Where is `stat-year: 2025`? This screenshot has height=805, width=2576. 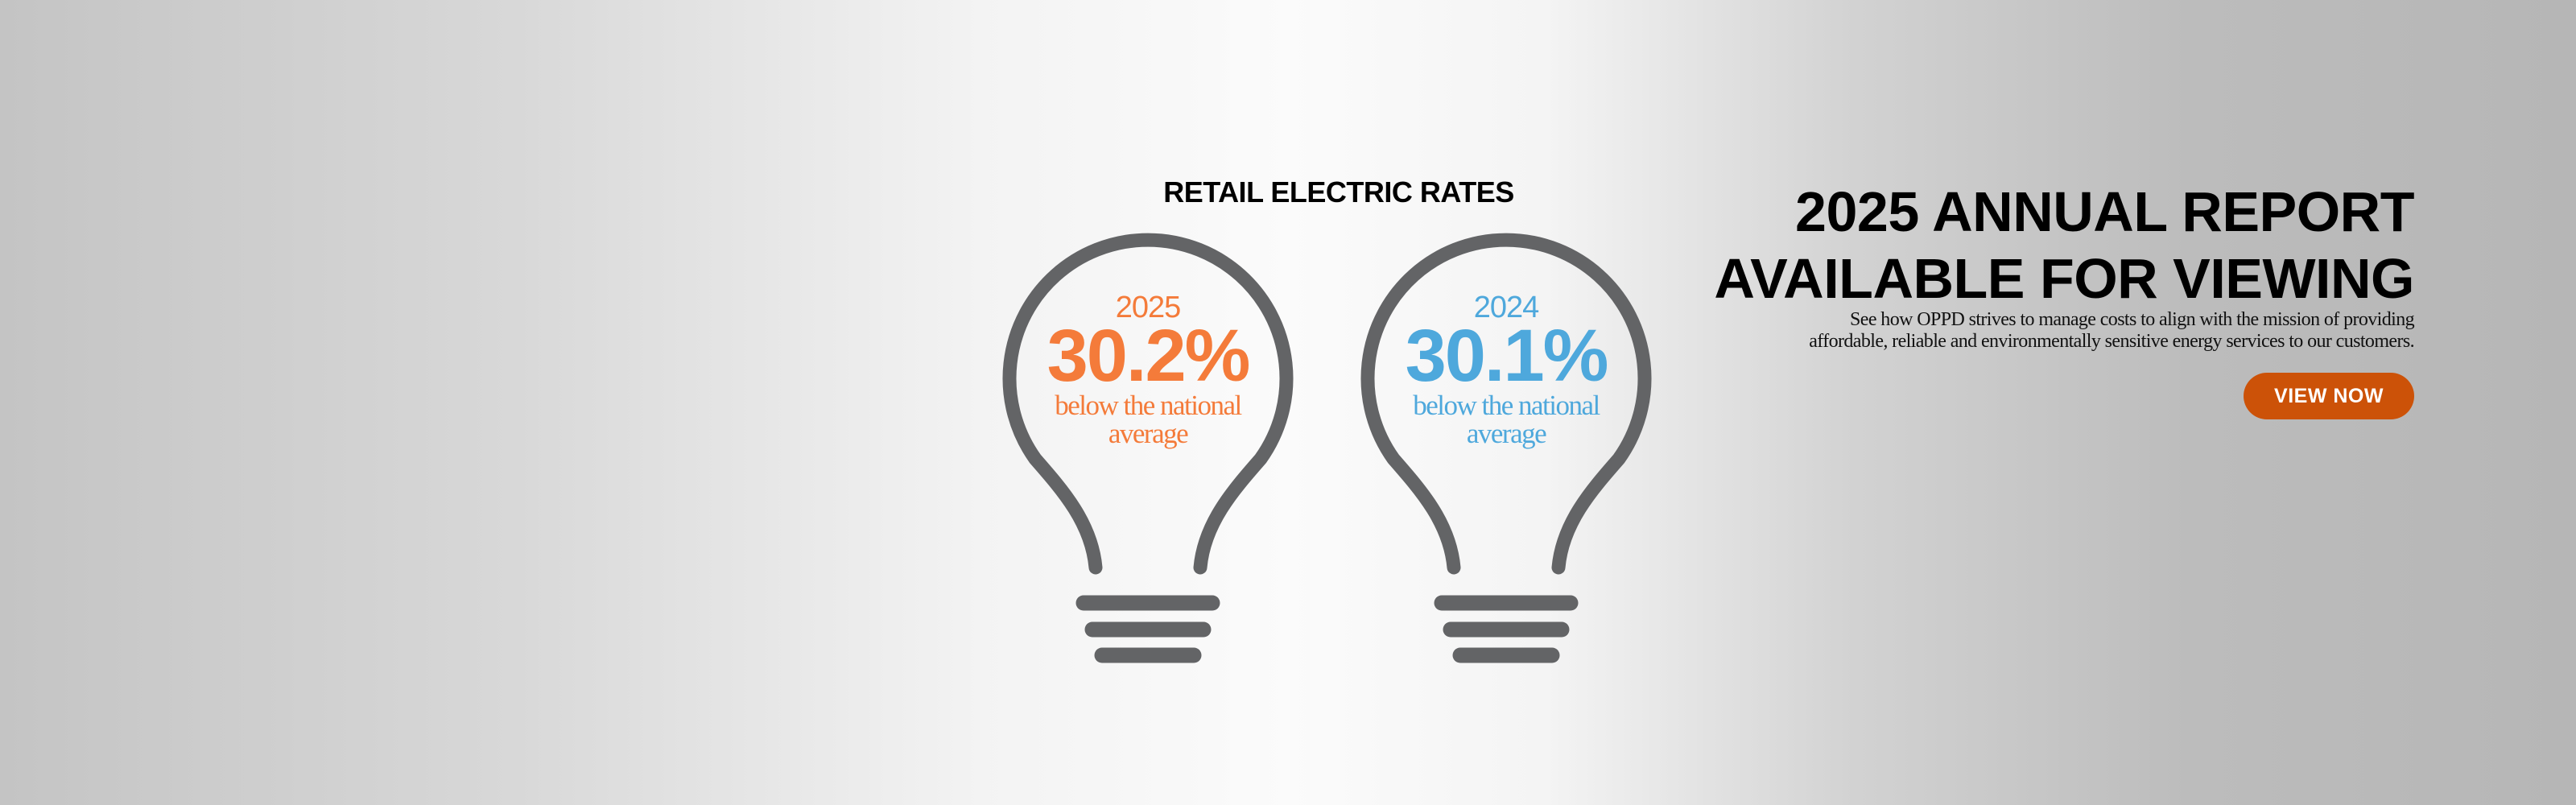 stat-year: 2025 is located at coordinates (1148, 307).